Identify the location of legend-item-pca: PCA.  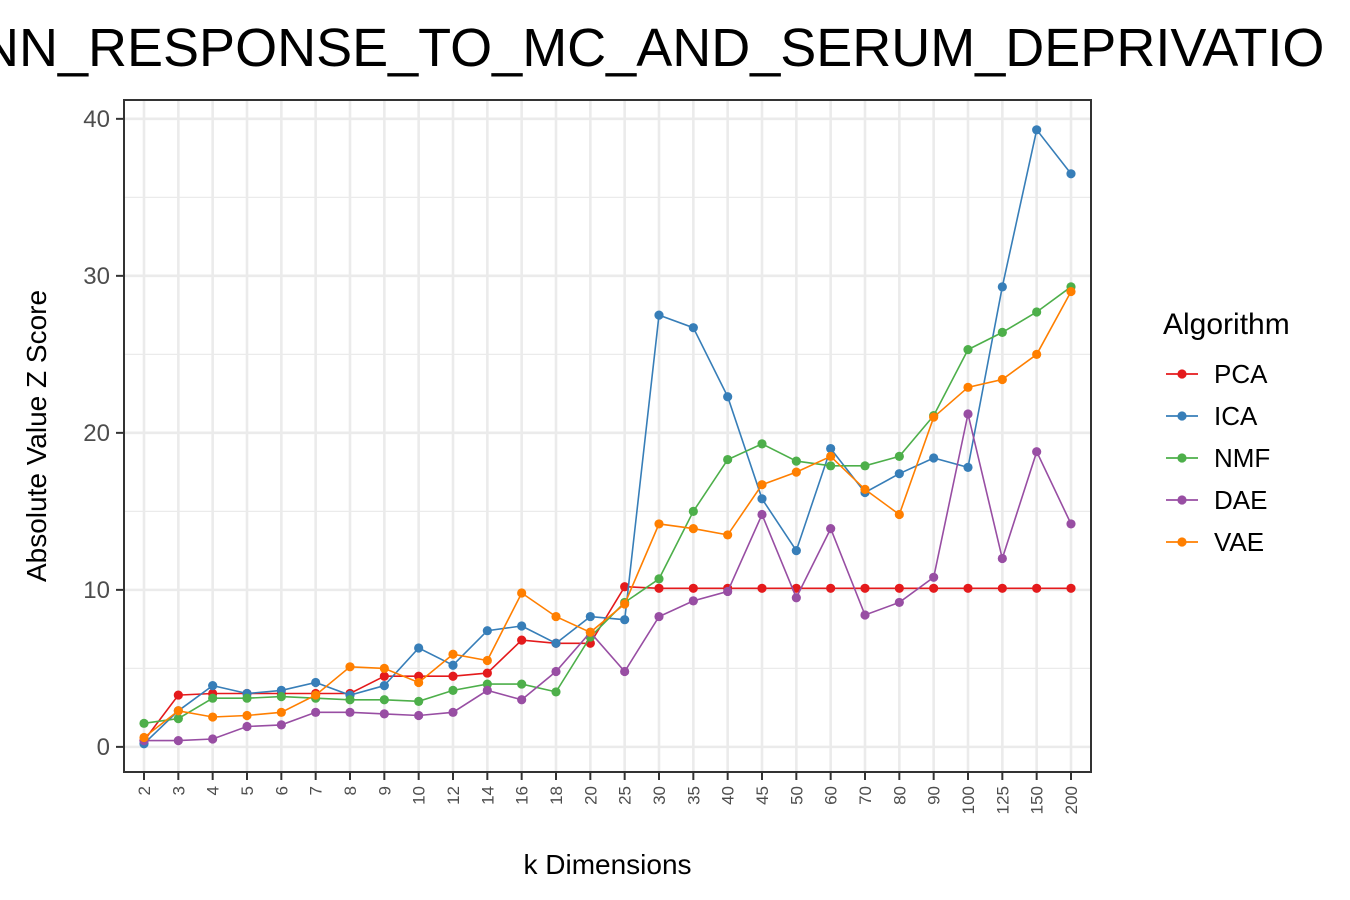
(1217, 374).